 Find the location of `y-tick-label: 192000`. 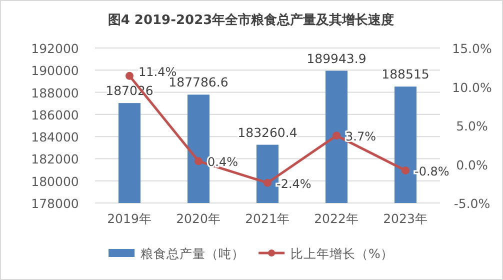

y-tick-label: 192000 is located at coordinates (55, 48).